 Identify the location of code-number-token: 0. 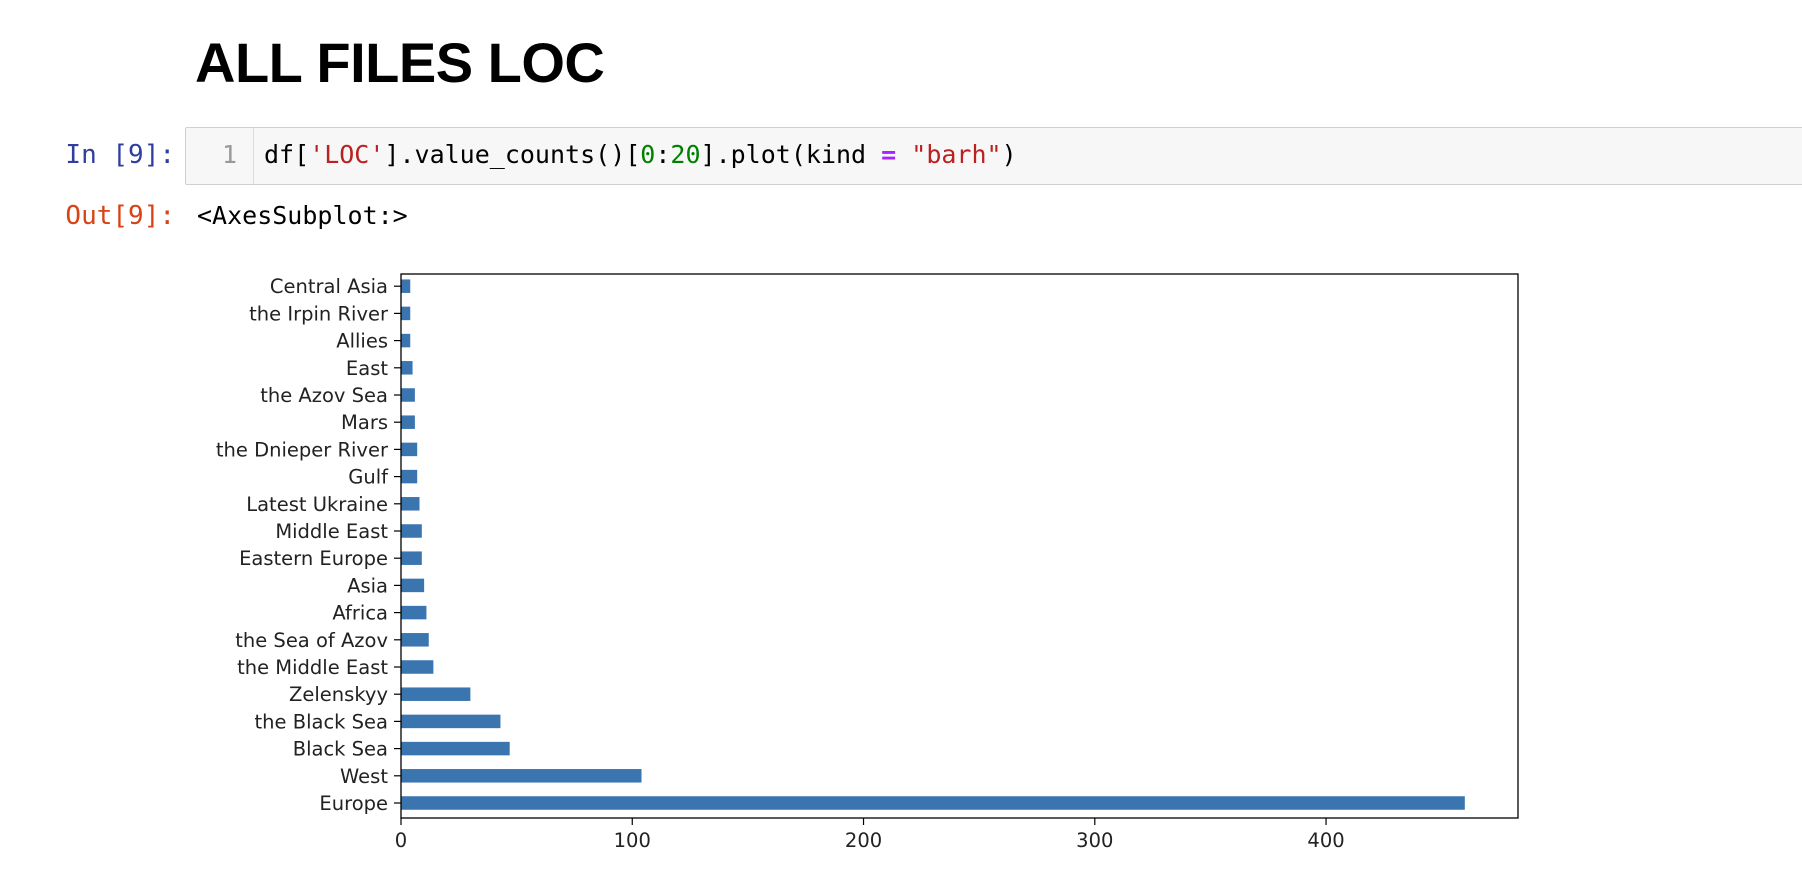
(648, 154).